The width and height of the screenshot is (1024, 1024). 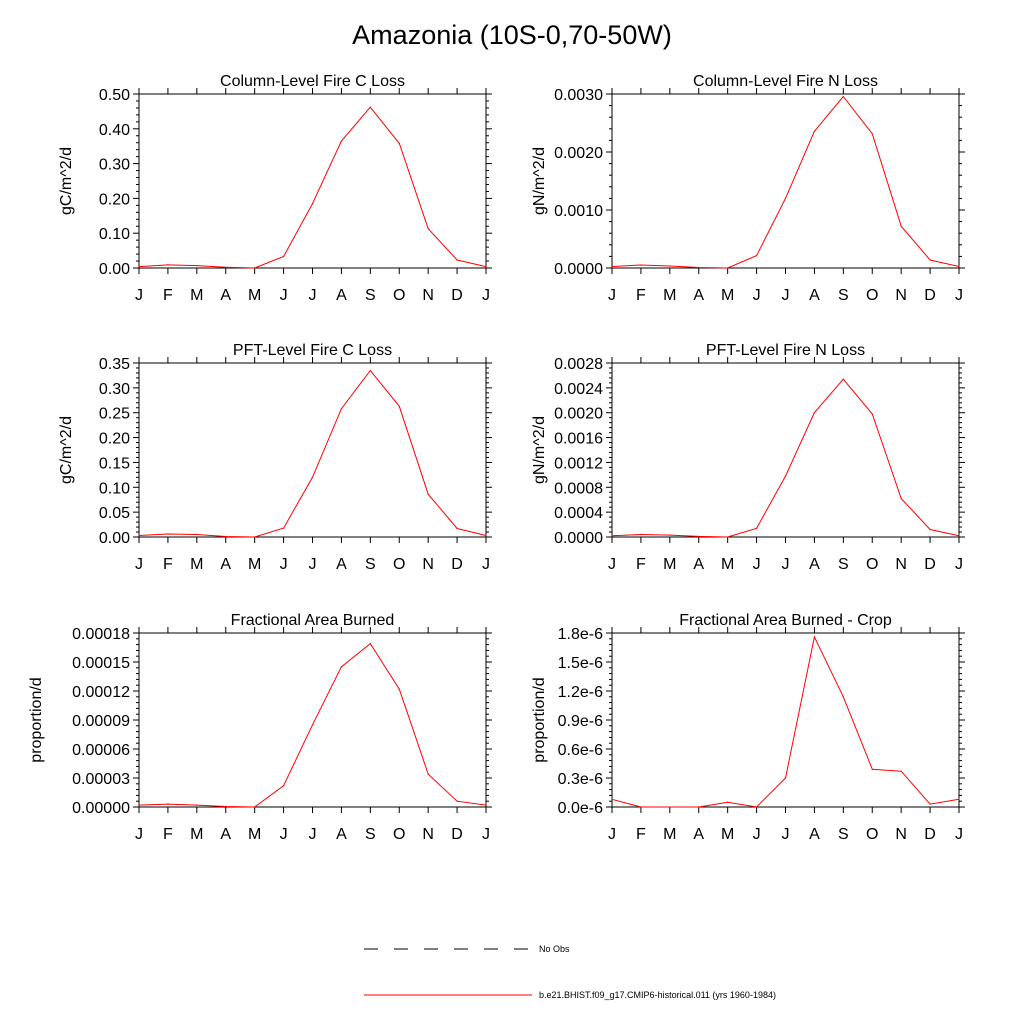 I want to click on y-tick-label: 0.15, so click(x=114, y=463).